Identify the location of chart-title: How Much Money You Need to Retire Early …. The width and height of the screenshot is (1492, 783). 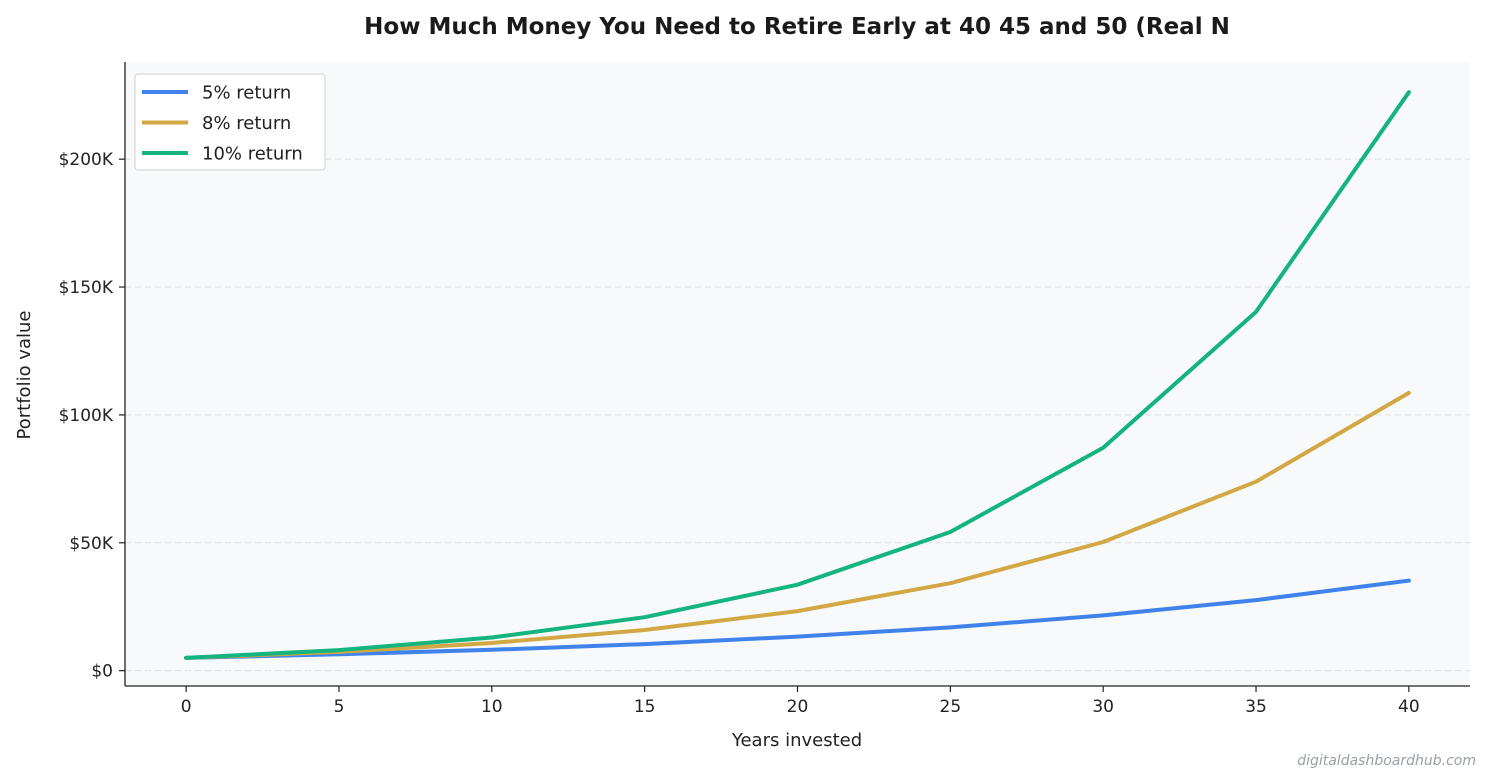
(797, 27).